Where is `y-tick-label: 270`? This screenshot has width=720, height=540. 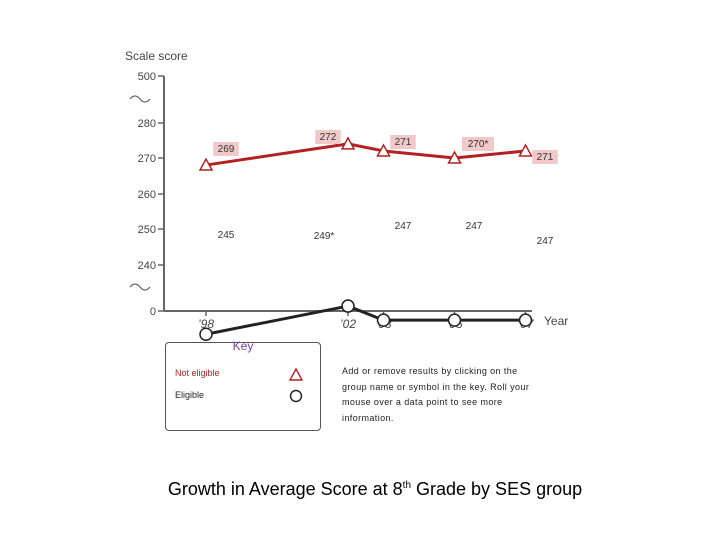 y-tick-label: 270 is located at coordinates (147, 159).